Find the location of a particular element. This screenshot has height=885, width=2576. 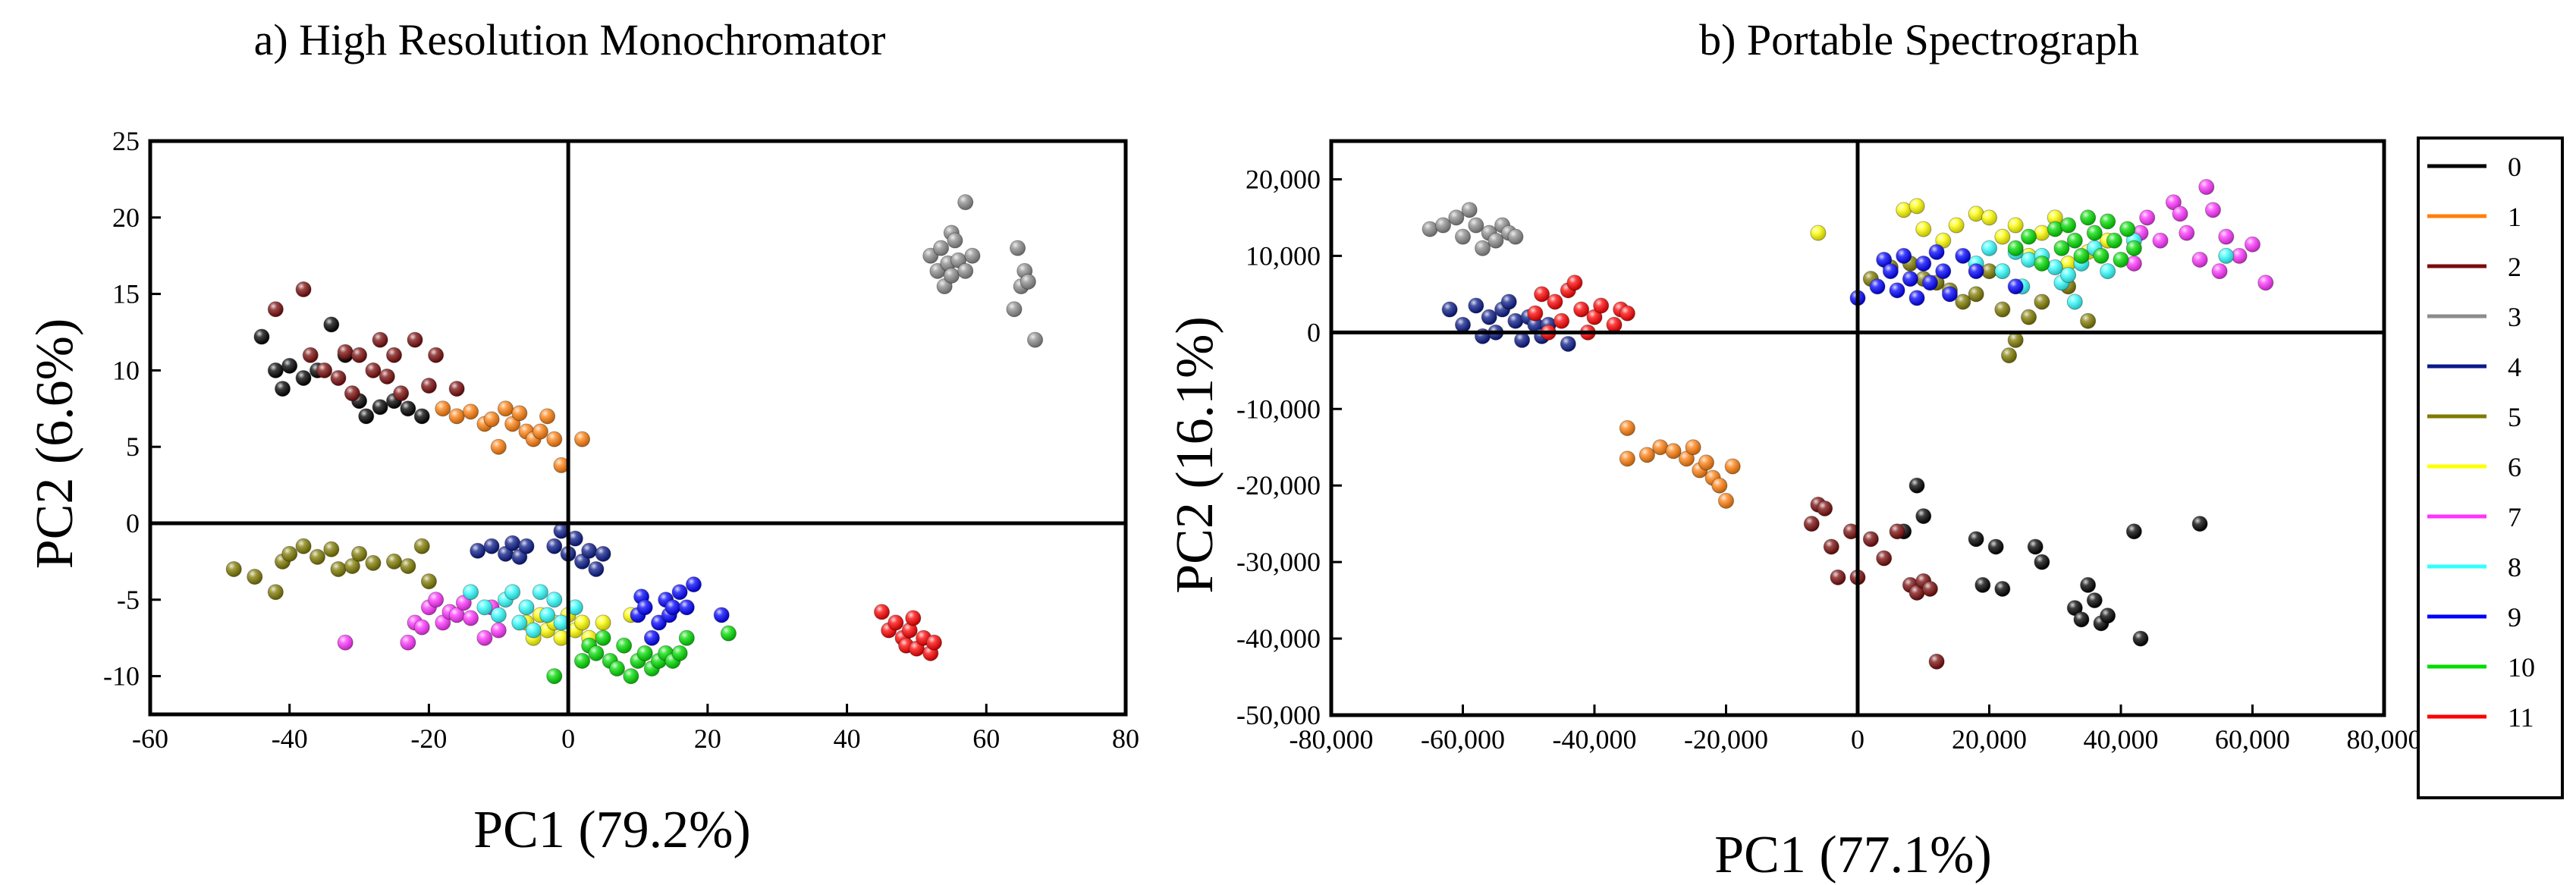

legend-label-1: 1 is located at coordinates (2514, 217).